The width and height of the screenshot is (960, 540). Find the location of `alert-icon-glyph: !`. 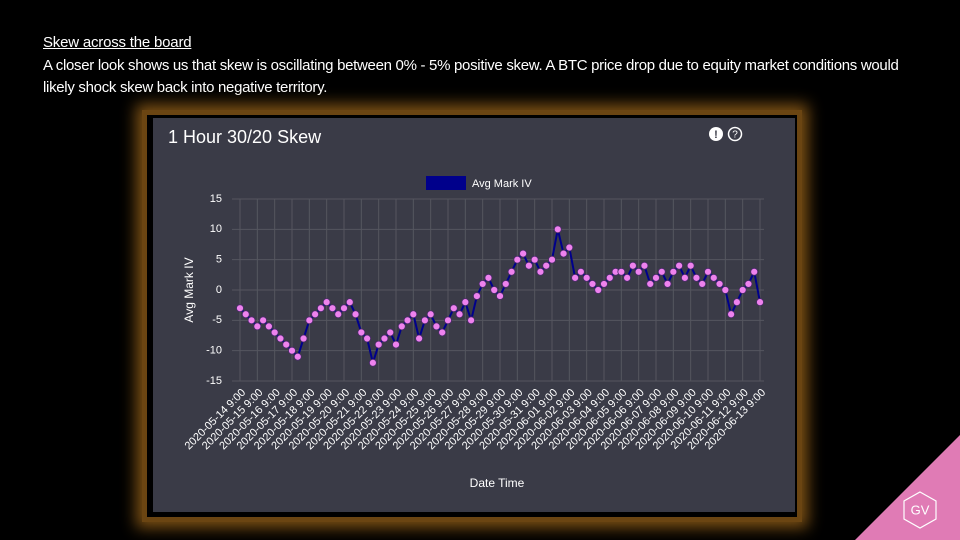

alert-icon-glyph: ! is located at coordinates (716, 135).